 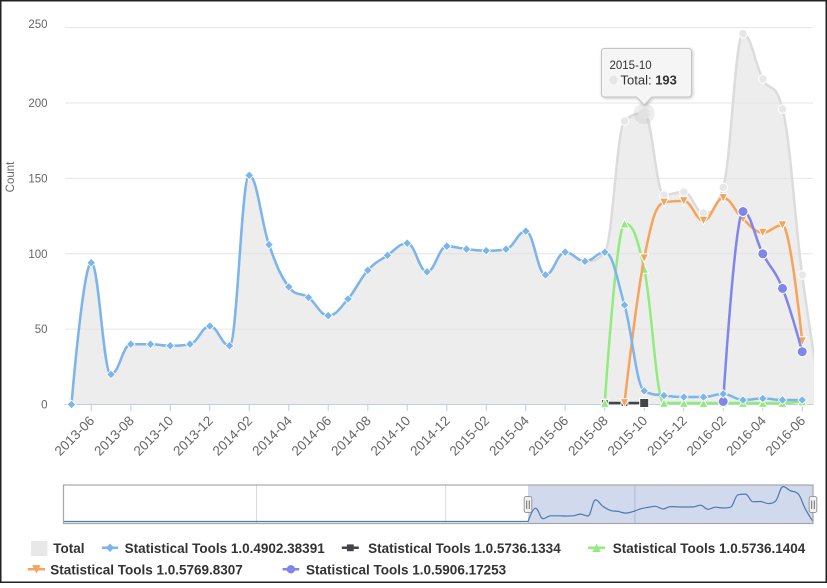 I want to click on svg-text: Total, so click(x=68, y=548).